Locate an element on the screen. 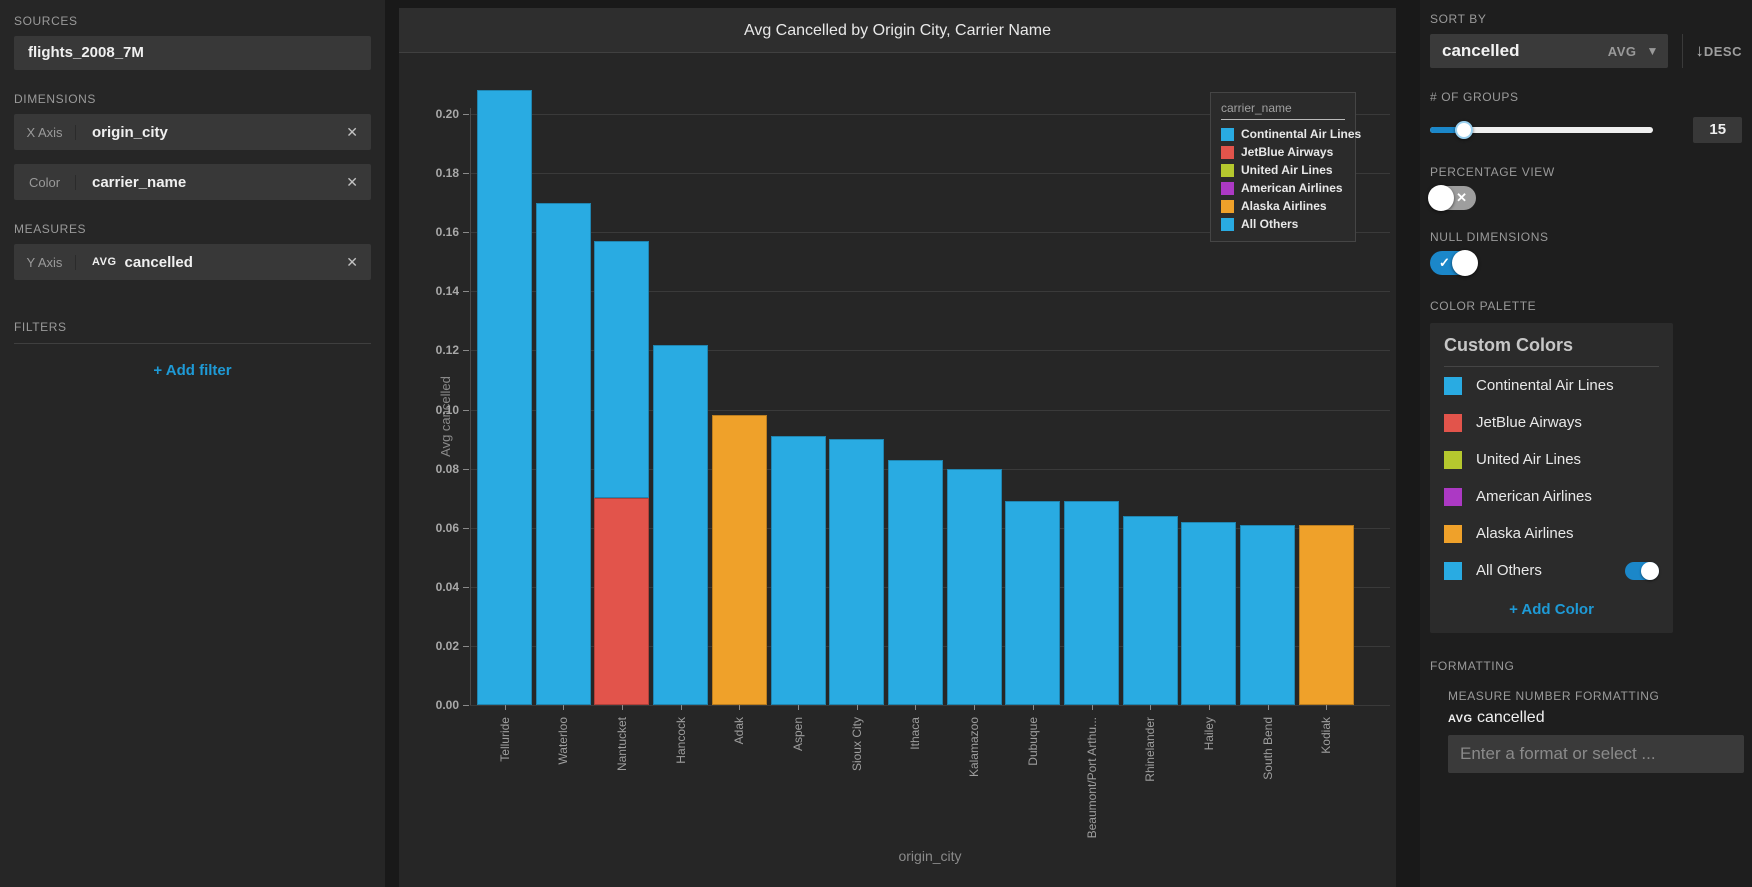 The width and height of the screenshot is (1752, 887). legend-item-label: American Airlines is located at coordinates (1292, 188).